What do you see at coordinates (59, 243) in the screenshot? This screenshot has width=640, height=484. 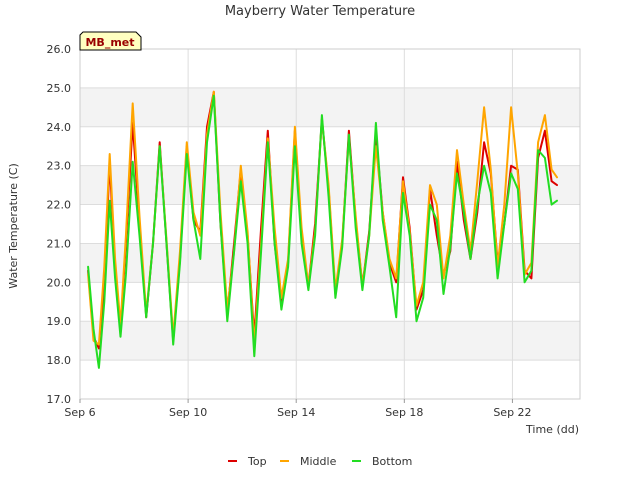 I see `y-tick-label: 21.0` at bounding box center [59, 243].